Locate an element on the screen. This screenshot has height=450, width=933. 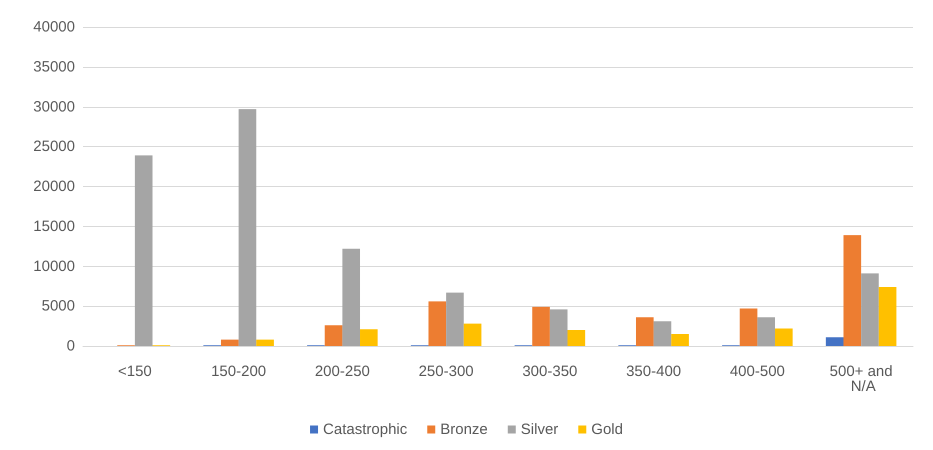
x-tick-label: 150-200 is located at coordinates (238, 371).